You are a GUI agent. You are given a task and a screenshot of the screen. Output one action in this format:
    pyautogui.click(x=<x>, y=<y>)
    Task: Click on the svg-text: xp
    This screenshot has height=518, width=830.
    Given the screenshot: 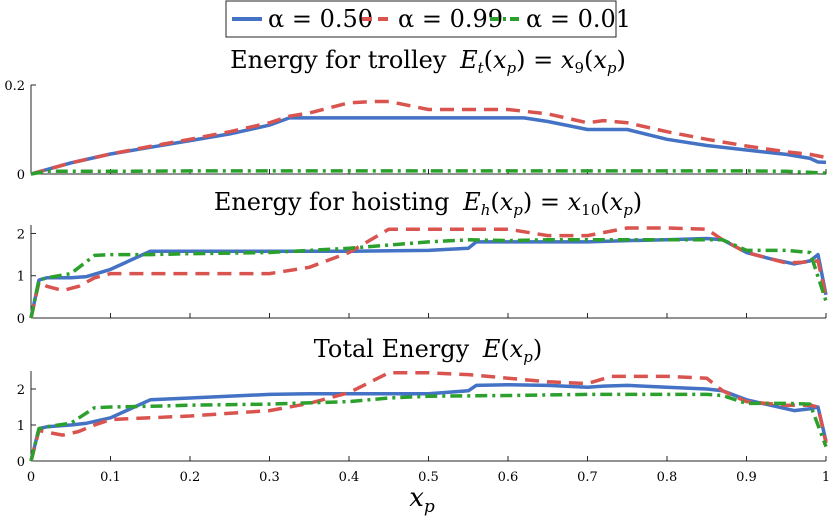 What is the action you would take?
    pyautogui.click(x=422, y=500)
    